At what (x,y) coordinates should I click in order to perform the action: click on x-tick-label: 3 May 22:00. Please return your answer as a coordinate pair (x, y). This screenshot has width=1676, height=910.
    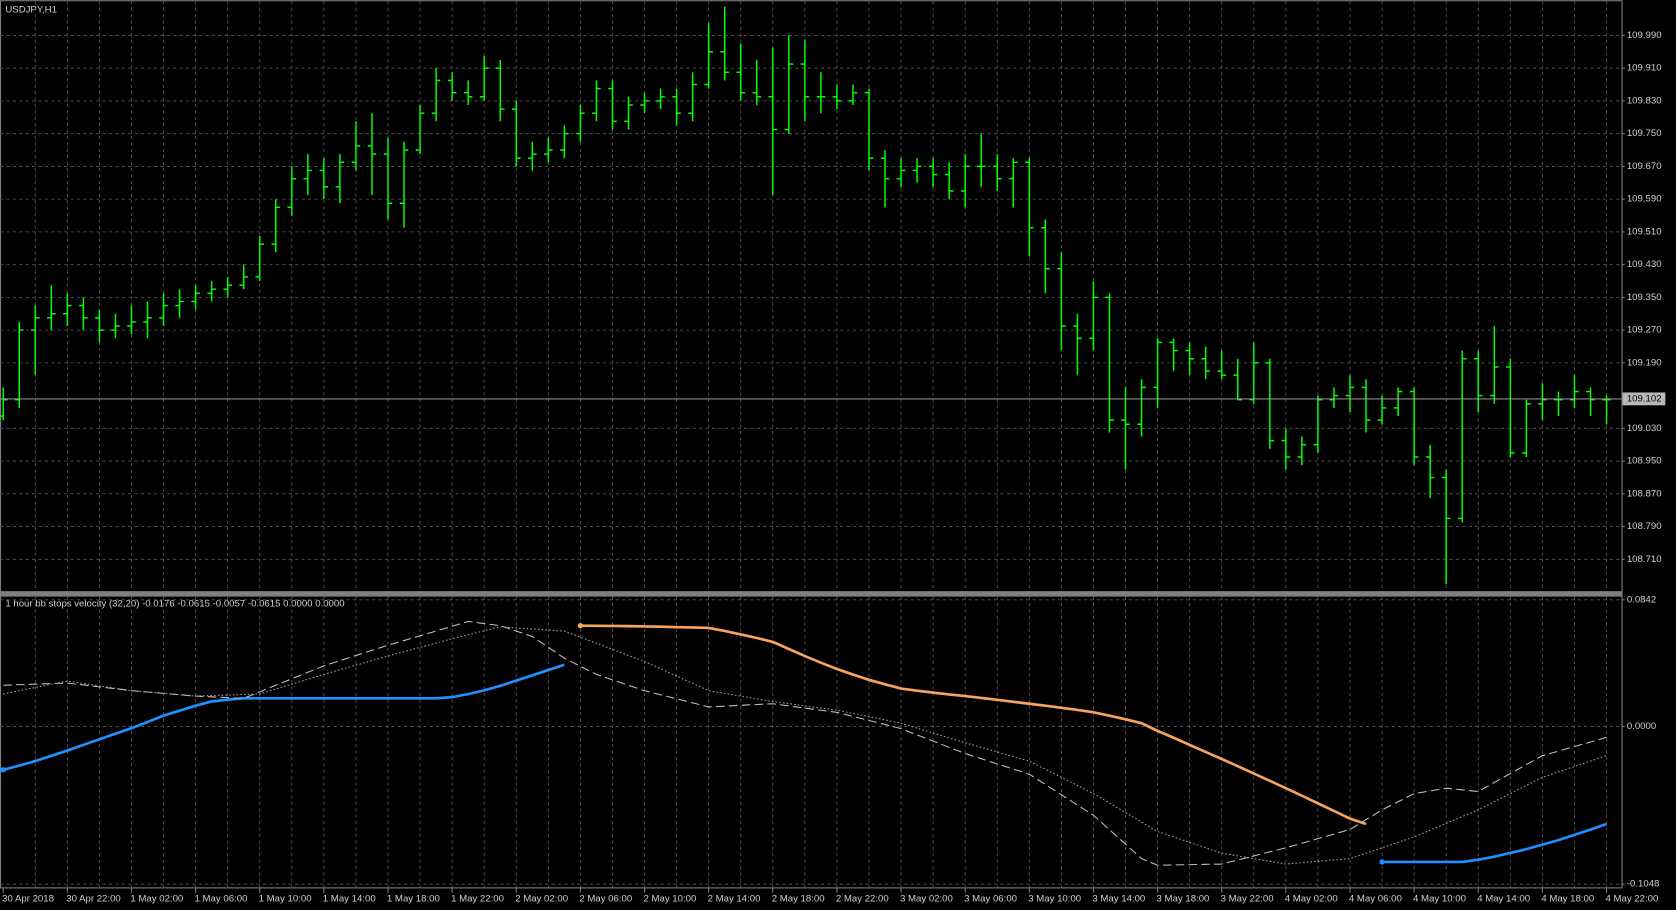
    Looking at the image, I should click on (1247, 899).